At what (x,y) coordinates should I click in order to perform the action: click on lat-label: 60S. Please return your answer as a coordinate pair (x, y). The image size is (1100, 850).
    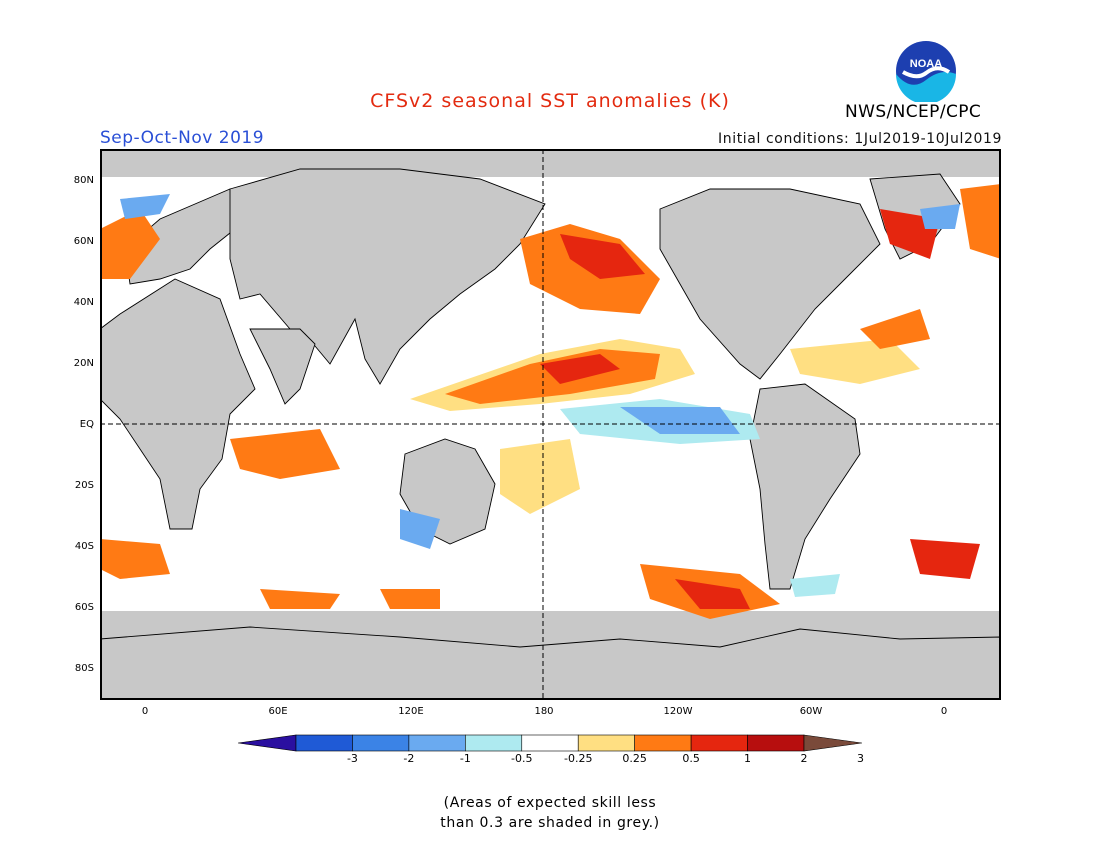
    Looking at the image, I should click on (84, 607).